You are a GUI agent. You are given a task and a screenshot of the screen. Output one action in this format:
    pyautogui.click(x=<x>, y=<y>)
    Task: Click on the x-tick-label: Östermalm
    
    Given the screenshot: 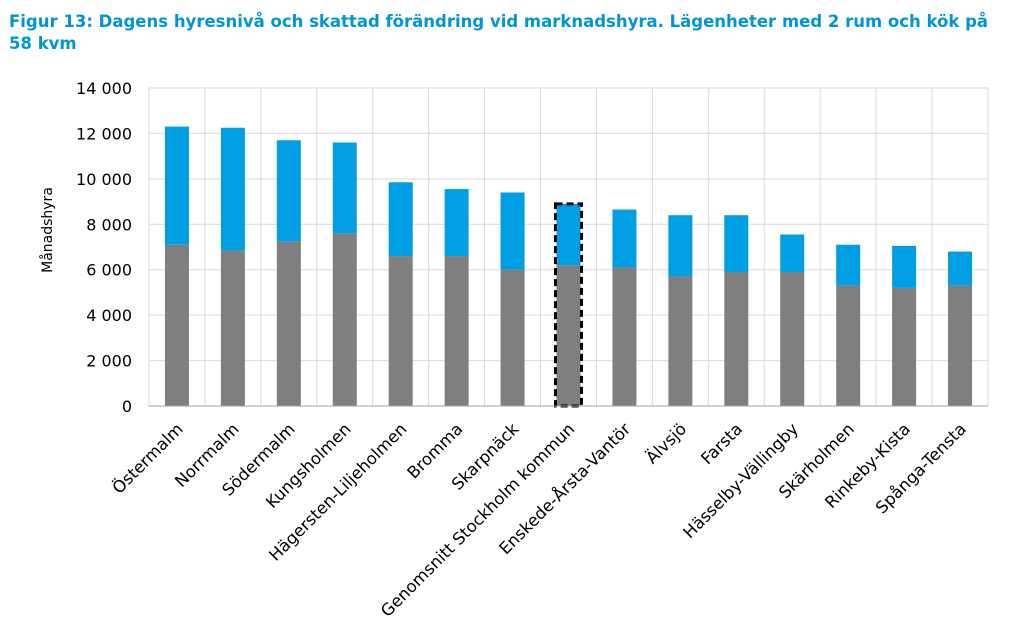 What is the action you would take?
    pyautogui.click(x=148, y=458)
    